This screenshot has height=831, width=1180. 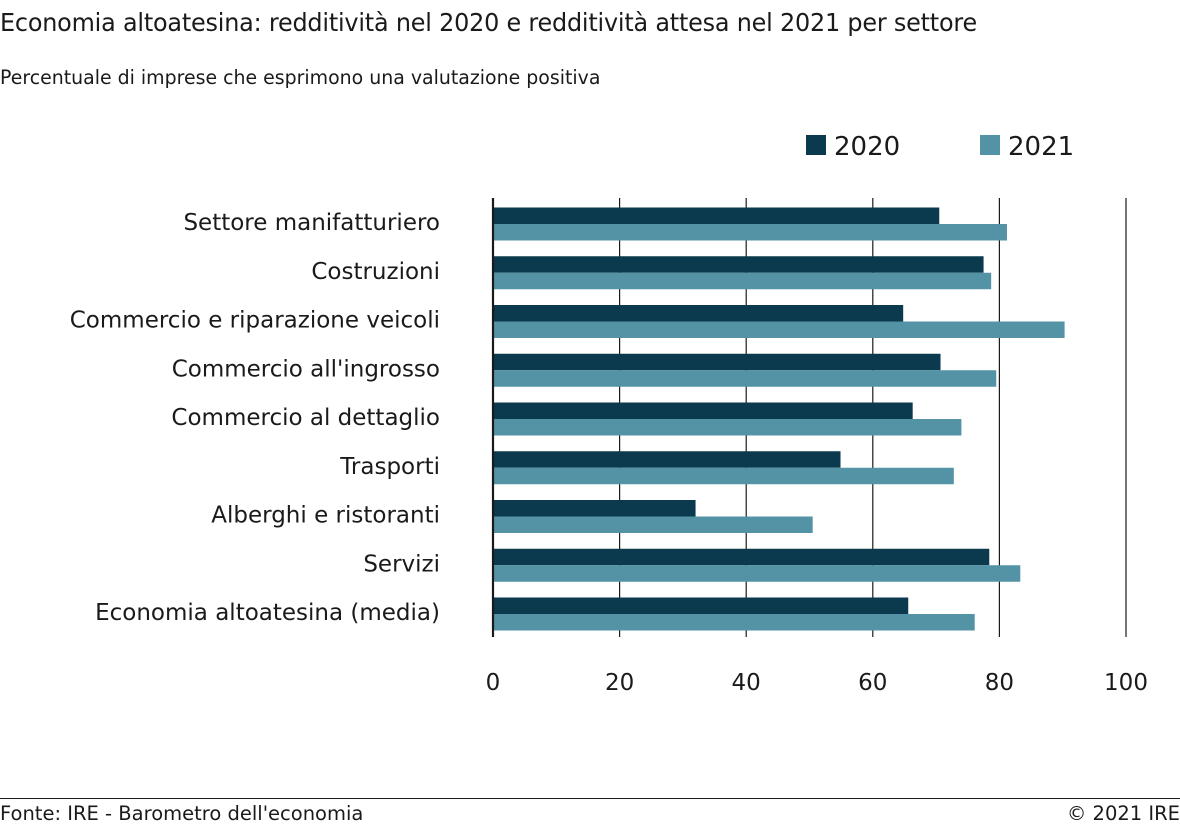 What do you see at coordinates (619, 683) in the screenshot?
I see `x-tick-label: 20` at bounding box center [619, 683].